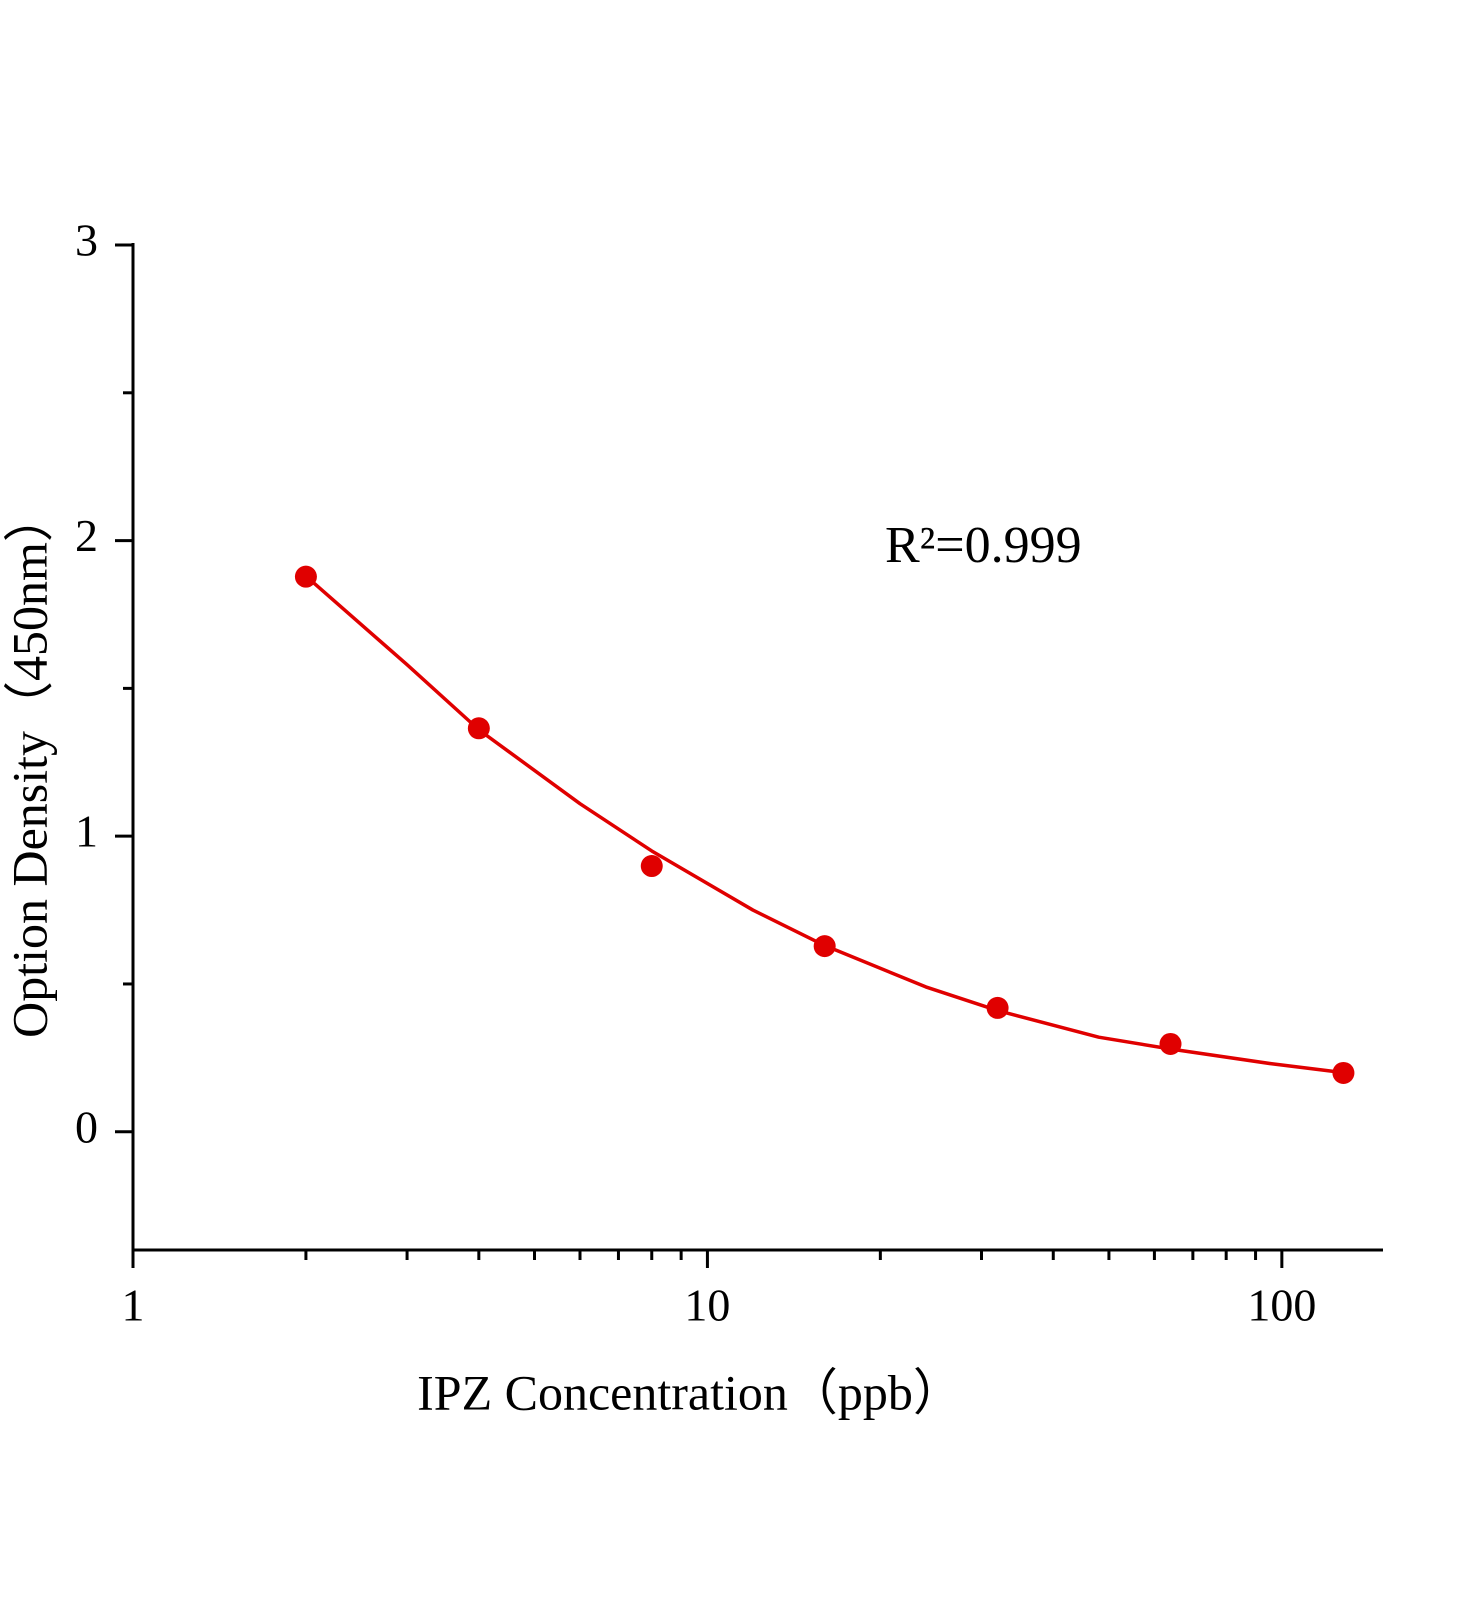 This screenshot has width=1472, height=1600. Describe the element at coordinates (1281, 1305) in the screenshot. I see `x-tick-label: 100` at that location.